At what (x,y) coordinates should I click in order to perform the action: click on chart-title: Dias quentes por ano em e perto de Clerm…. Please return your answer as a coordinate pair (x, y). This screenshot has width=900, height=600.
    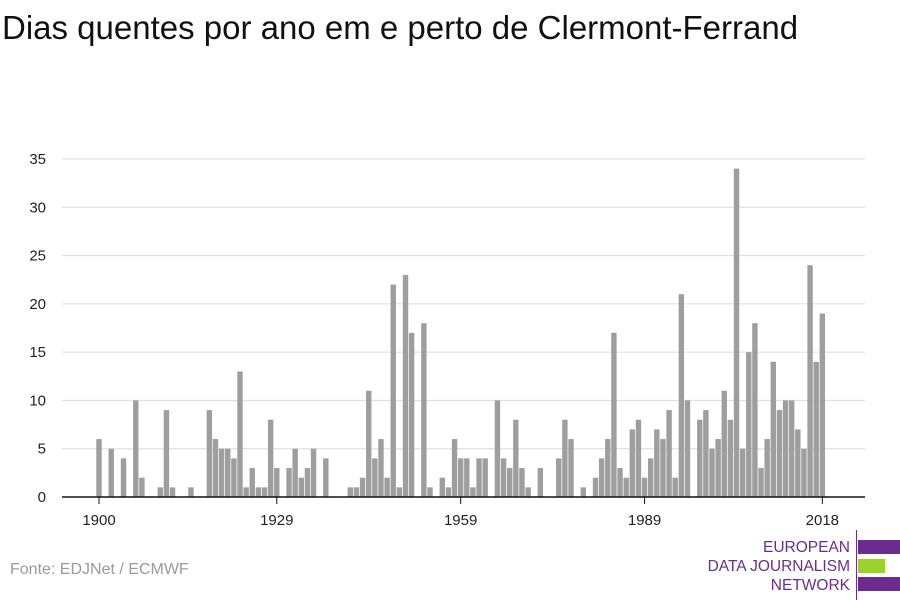
    Looking at the image, I should click on (400, 27).